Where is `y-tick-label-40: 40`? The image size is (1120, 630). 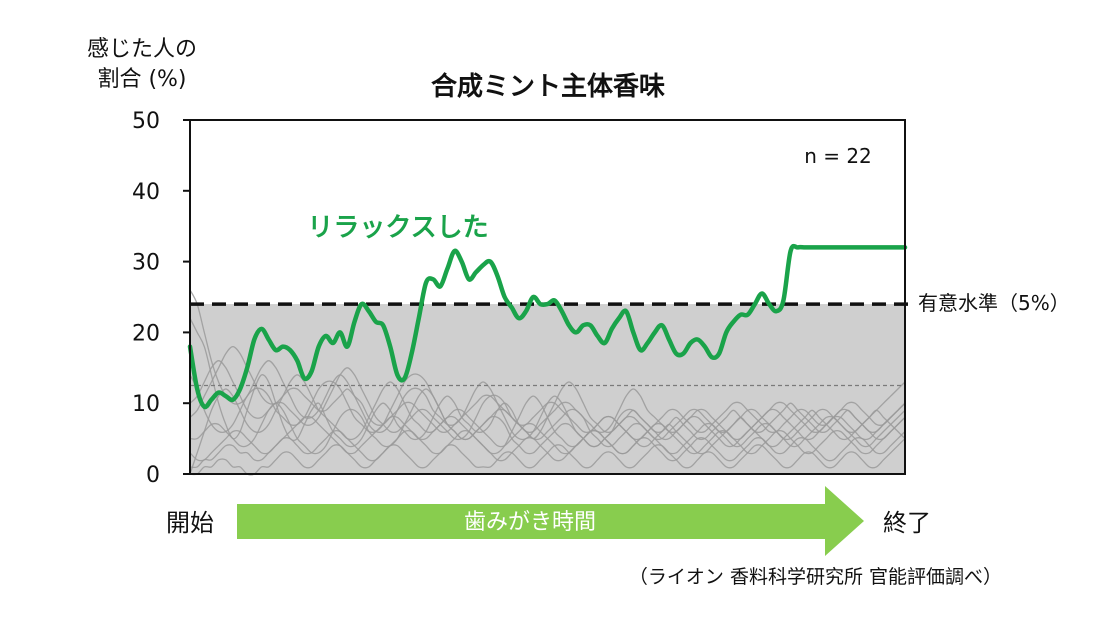
y-tick-label-40: 40 is located at coordinates (146, 192).